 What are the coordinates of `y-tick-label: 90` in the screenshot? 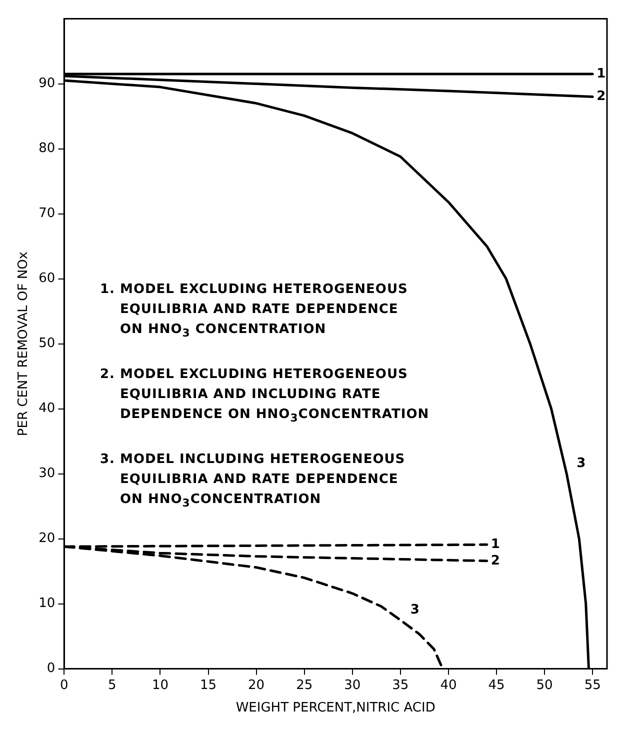 It's located at (47, 84).